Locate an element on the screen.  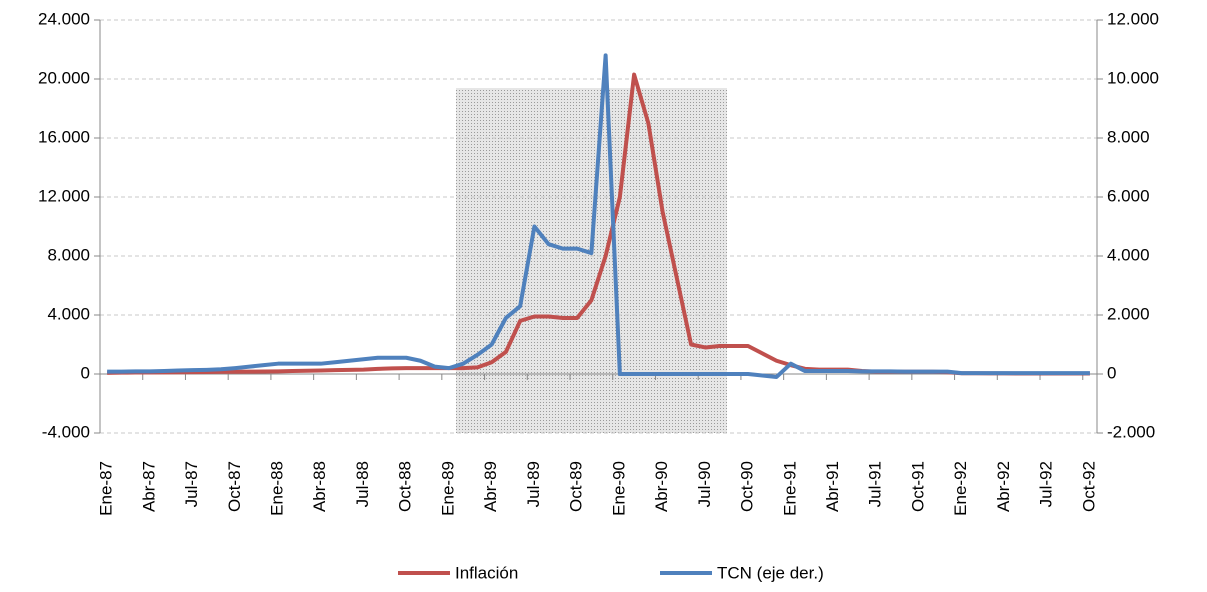
y2-tick-label: 6.000 is located at coordinates (1128, 195).